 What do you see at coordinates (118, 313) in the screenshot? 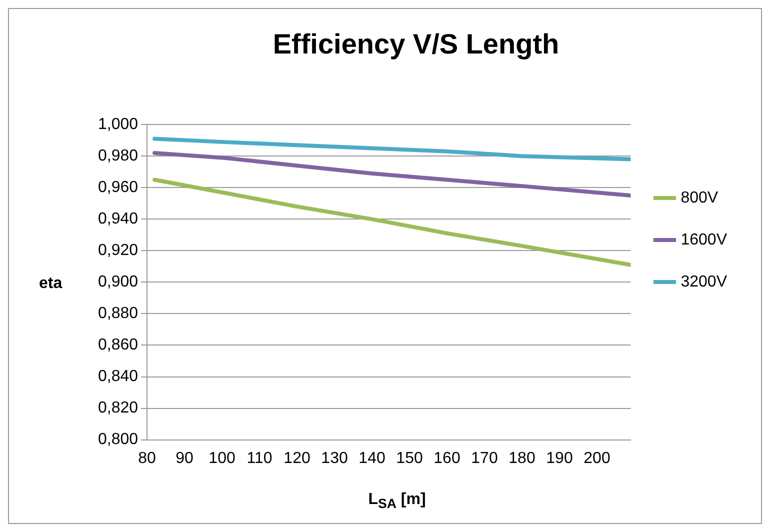
I see `y-tick-label: 0,880` at bounding box center [118, 313].